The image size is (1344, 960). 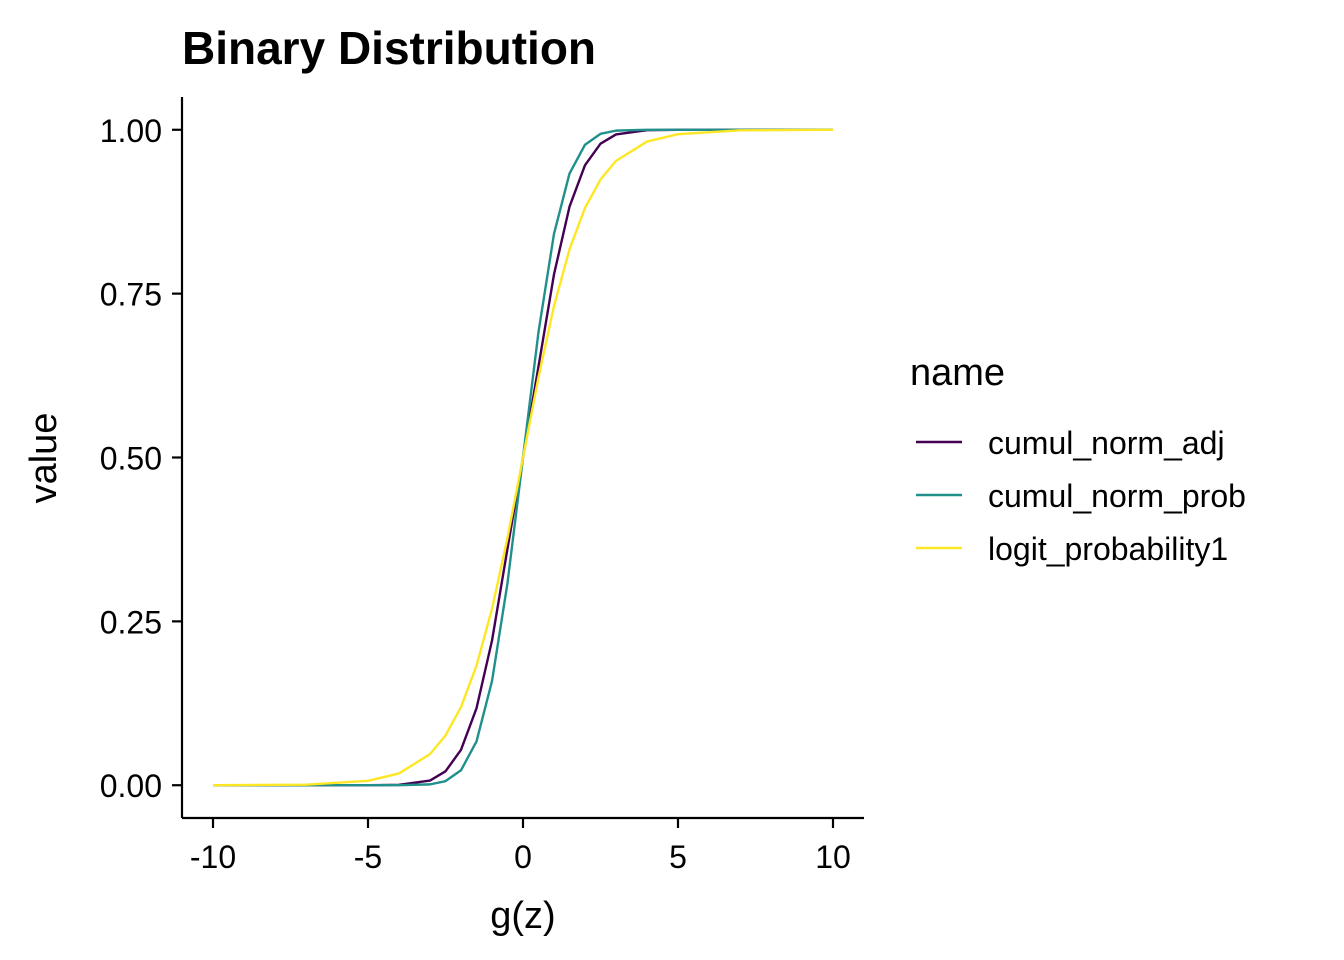 I want to click on x-tick-label: 0, so click(x=523, y=857).